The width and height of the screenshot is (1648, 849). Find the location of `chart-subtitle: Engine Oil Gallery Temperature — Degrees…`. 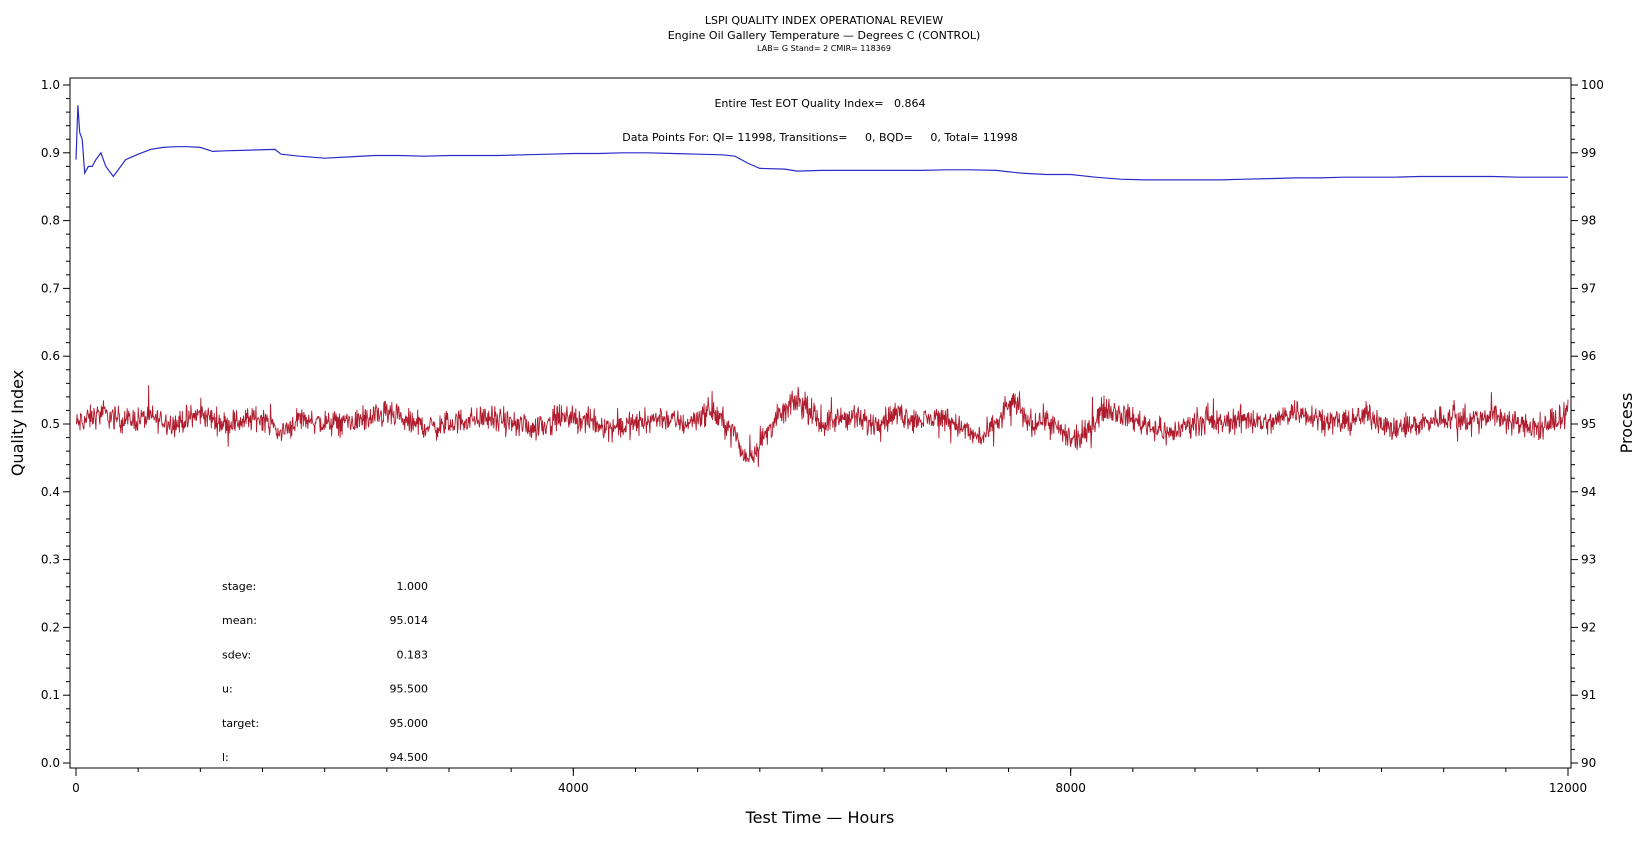

chart-subtitle: Engine Oil Gallery Temperature — Degrees… is located at coordinates (824, 35).